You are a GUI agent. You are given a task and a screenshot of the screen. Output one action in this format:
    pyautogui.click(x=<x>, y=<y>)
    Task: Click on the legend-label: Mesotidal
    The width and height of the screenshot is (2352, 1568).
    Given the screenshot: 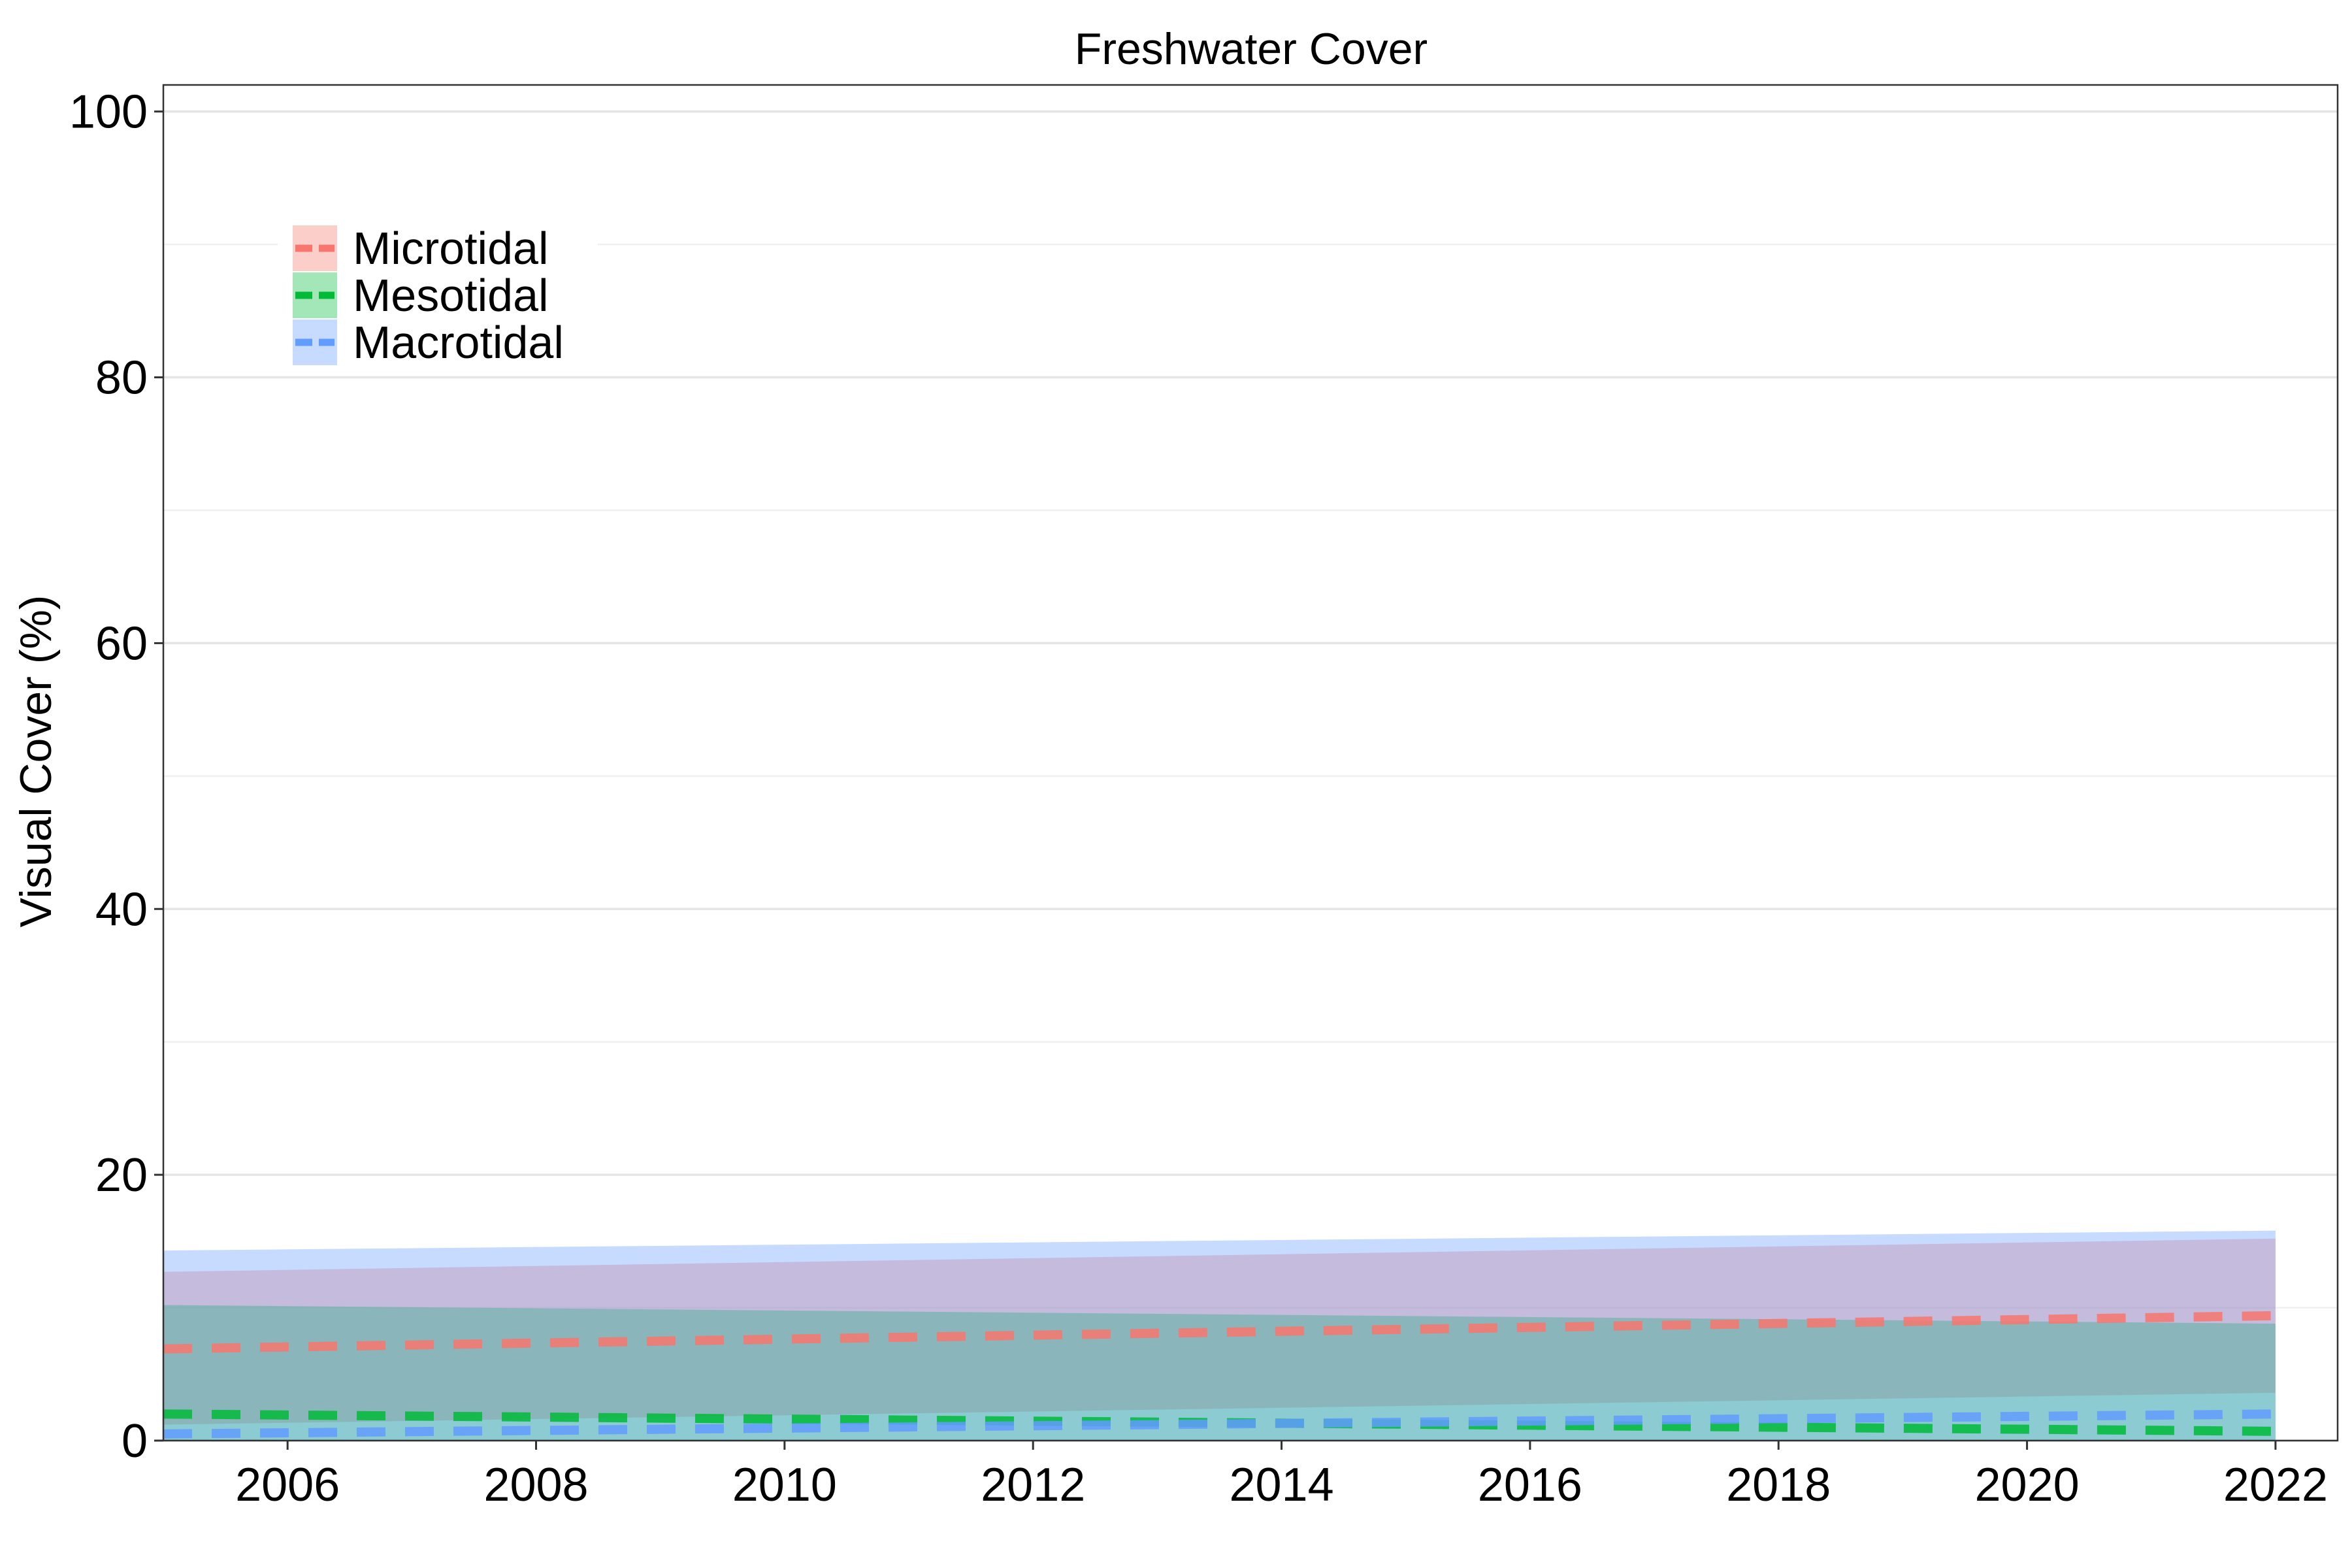 What is the action you would take?
    pyautogui.click(x=451, y=295)
    